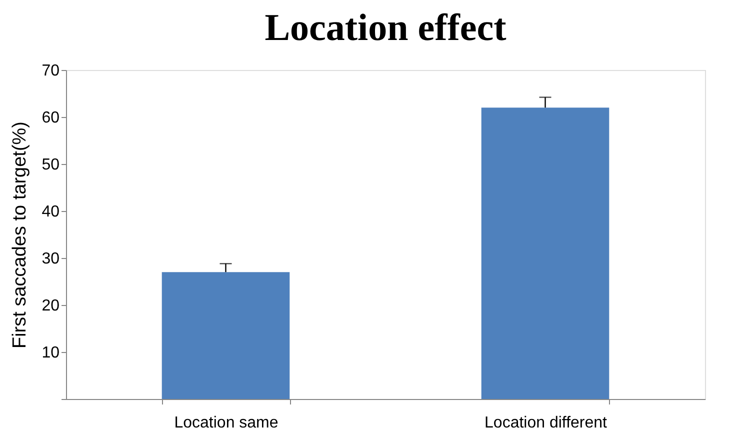 The width and height of the screenshot is (730, 440). I want to click on y-tick-label: 20, so click(51, 306).